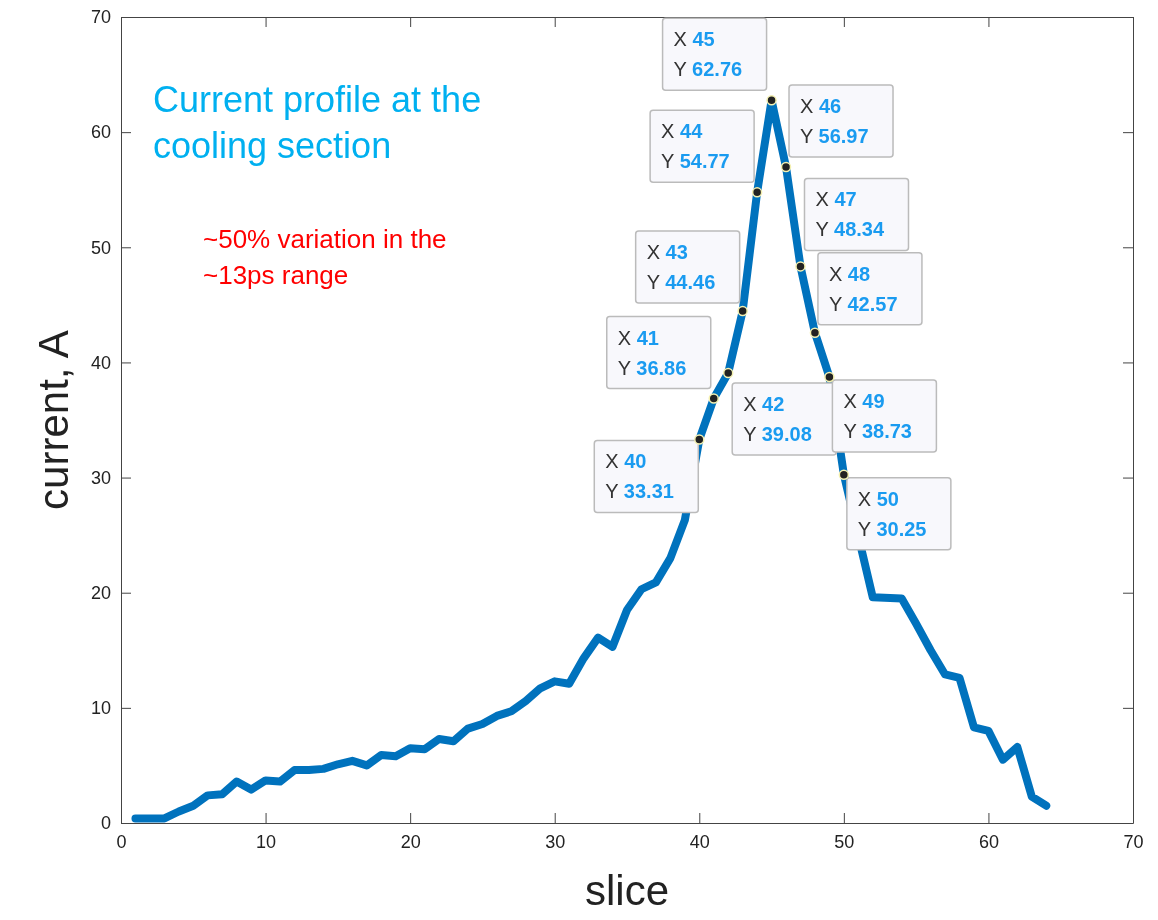 The width and height of the screenshot is (1158, 920). I want to click on annotation: X 47 Y 48.34, so click(850, 214).